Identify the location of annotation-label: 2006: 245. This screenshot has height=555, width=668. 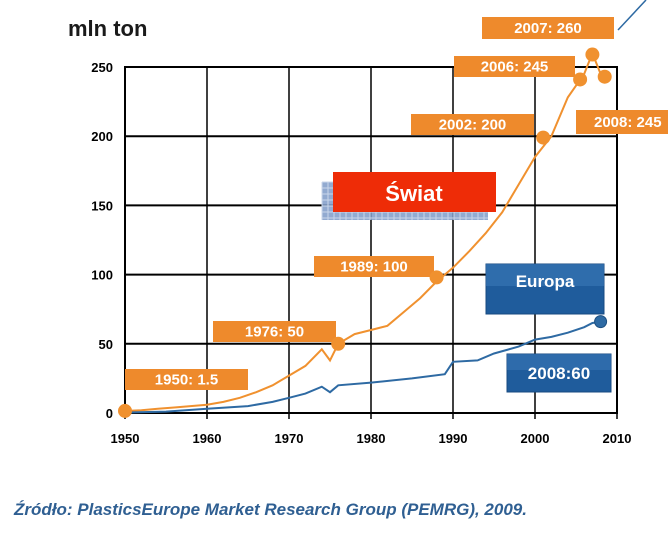
(515, 67).